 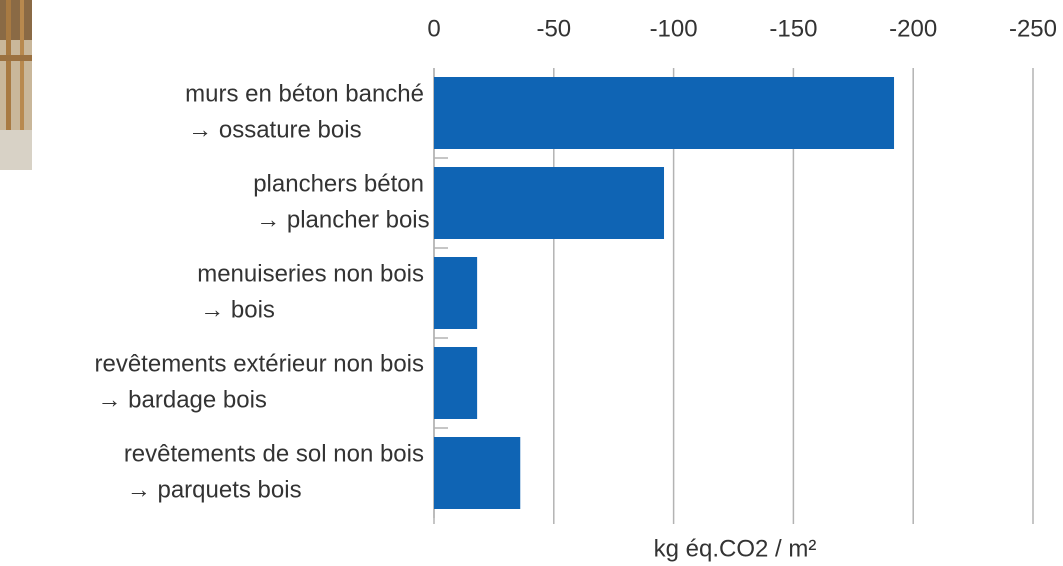 What do you see at coordinates (259, 363) in the screenshot?
I see `y-tick-label: revêtements extérieur non bois` at bounding box center [259, 363].